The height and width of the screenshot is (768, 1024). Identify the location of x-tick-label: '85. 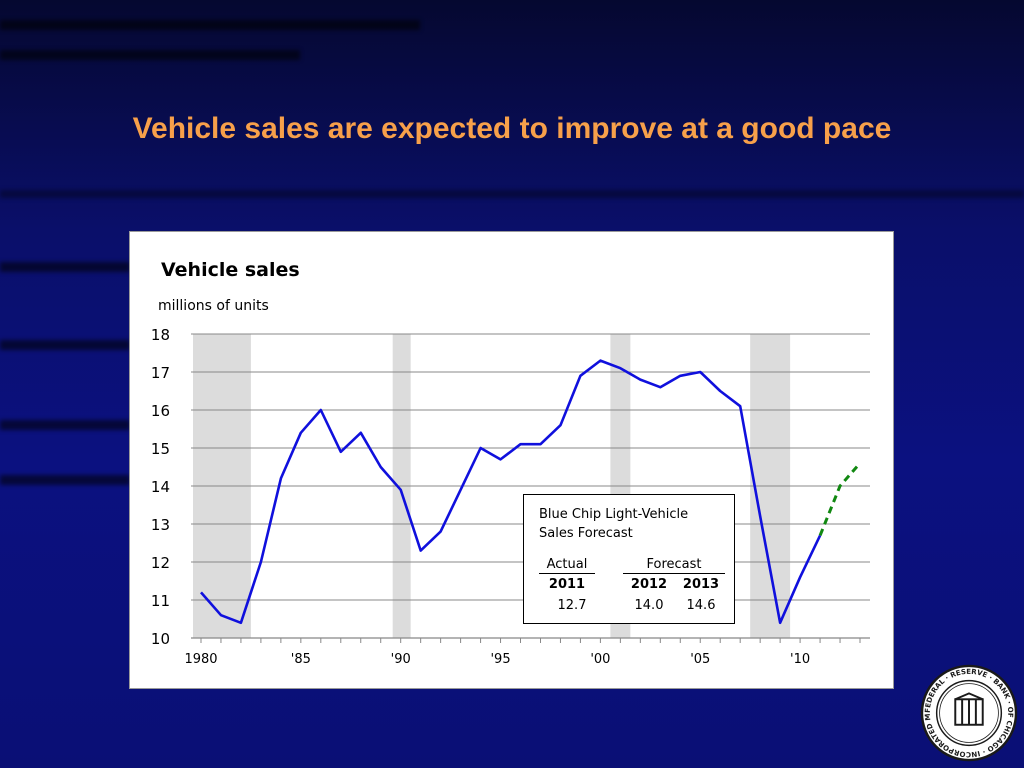
(301, 659).